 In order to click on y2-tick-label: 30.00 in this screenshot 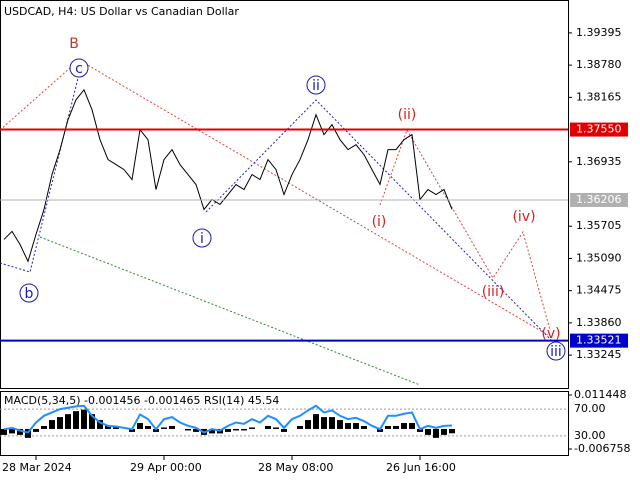, I will do `click(590, 435)`.